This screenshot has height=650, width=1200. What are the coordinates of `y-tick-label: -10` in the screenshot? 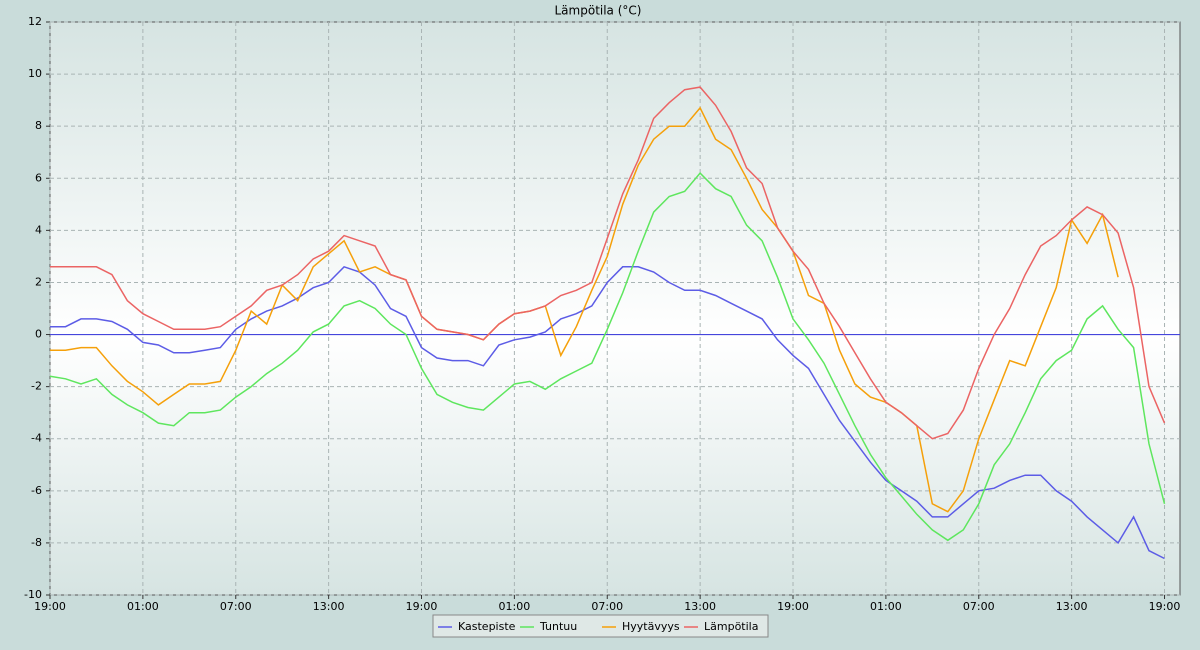 It's located at (33, 594).